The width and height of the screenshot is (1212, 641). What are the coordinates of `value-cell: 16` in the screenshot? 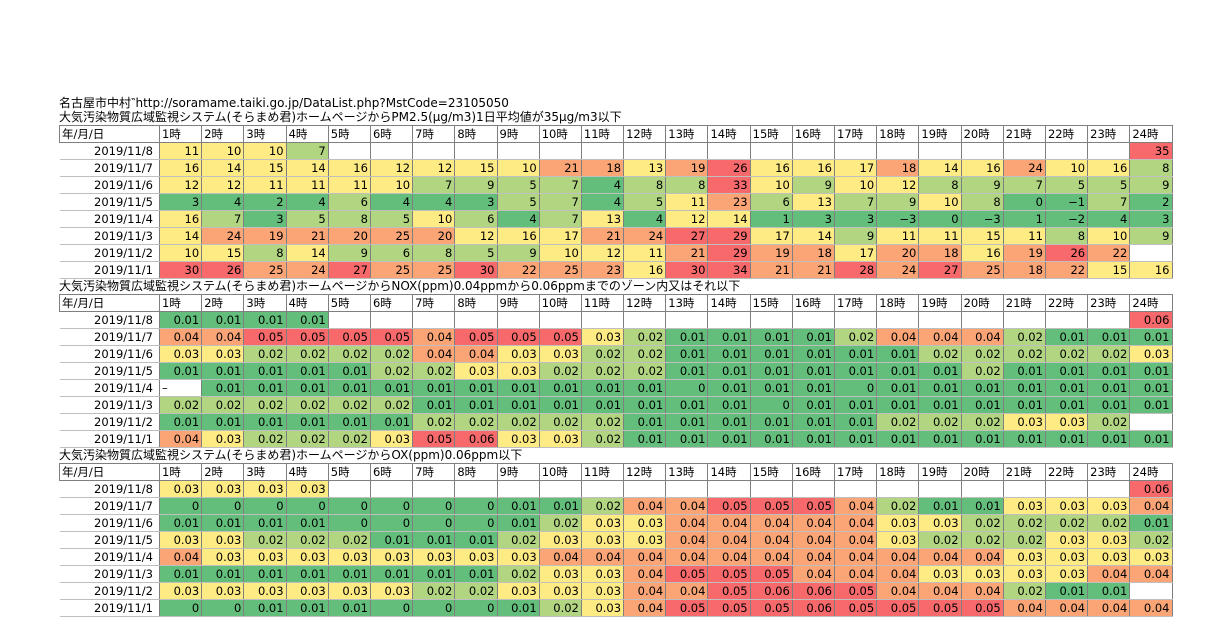 It's located at (1109, 168).